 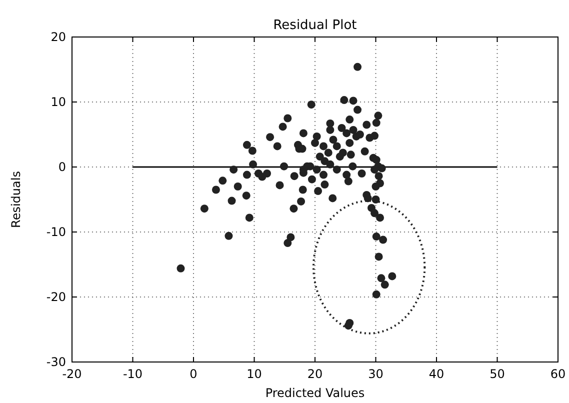 I want to click on y-tick-label: 20, so click(x=58, y=37).